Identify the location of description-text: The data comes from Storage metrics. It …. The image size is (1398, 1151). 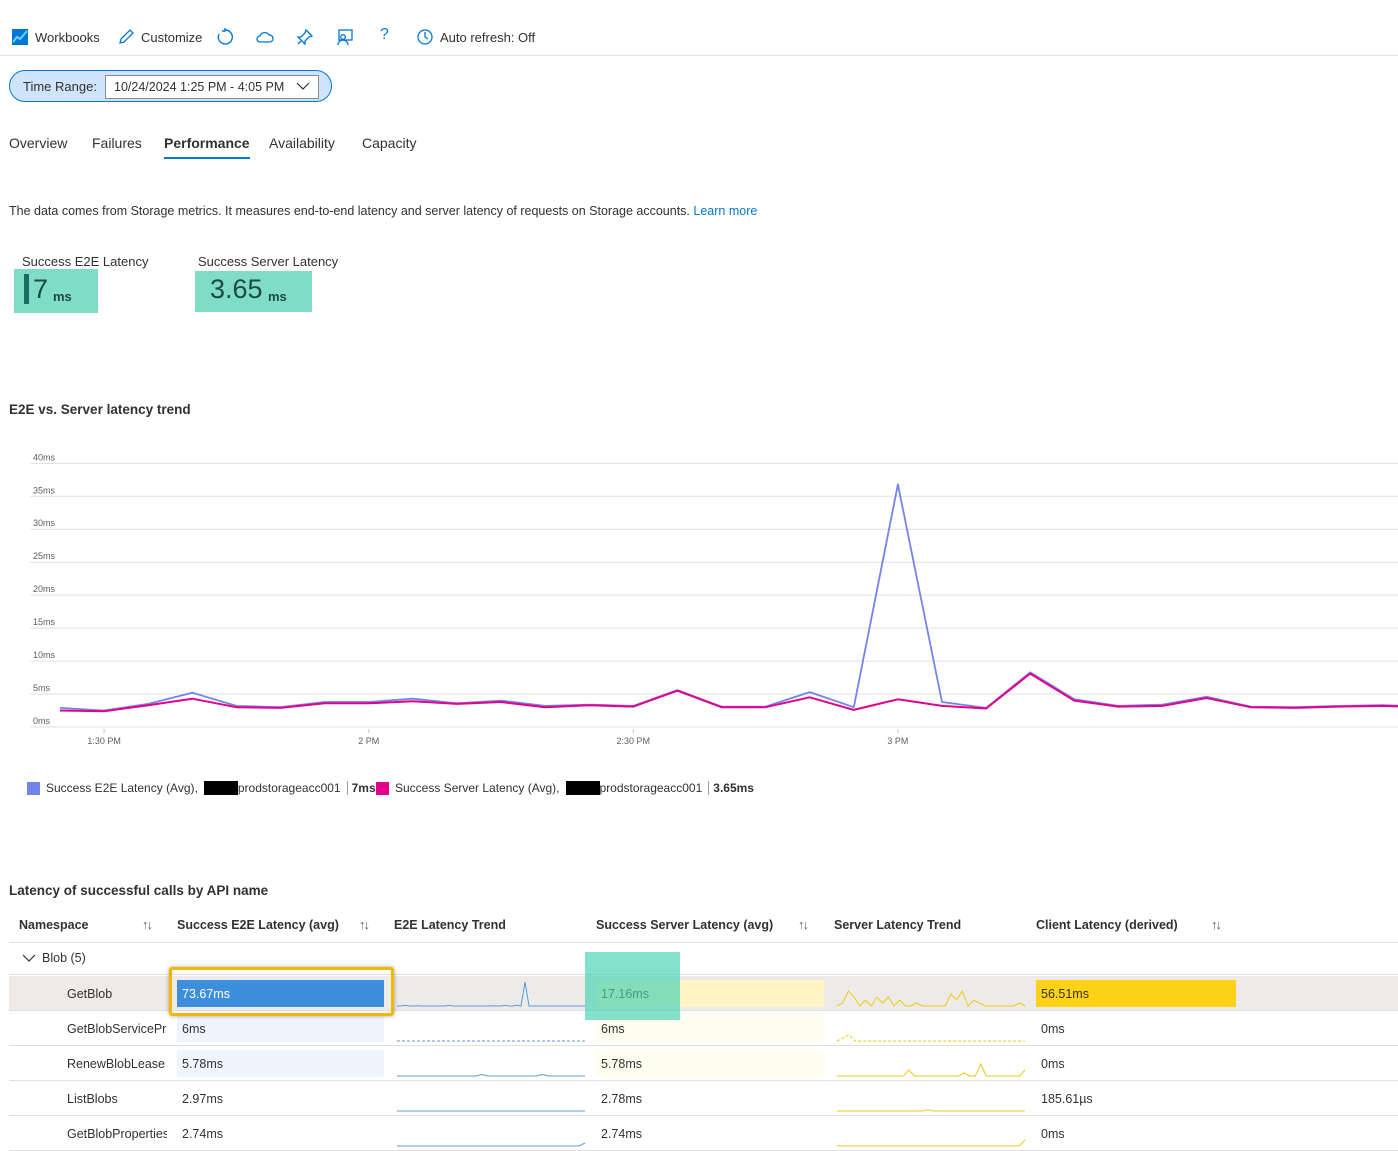
(349, 211).